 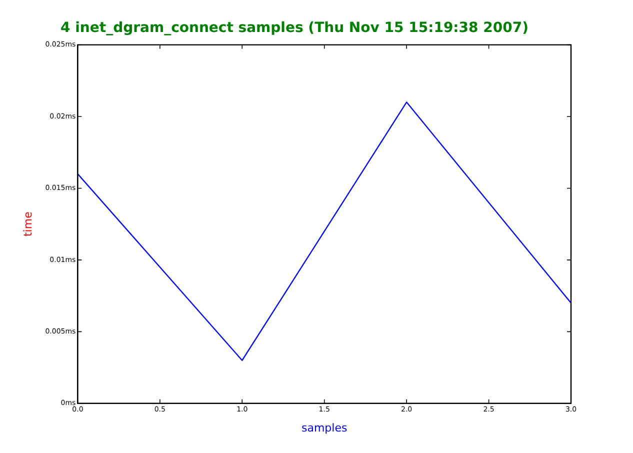 I want to click on chart-title: 4 inet_dgram_connect samples (Thu Nov 15 15:19:38 2007), so click(x=294, y=28).